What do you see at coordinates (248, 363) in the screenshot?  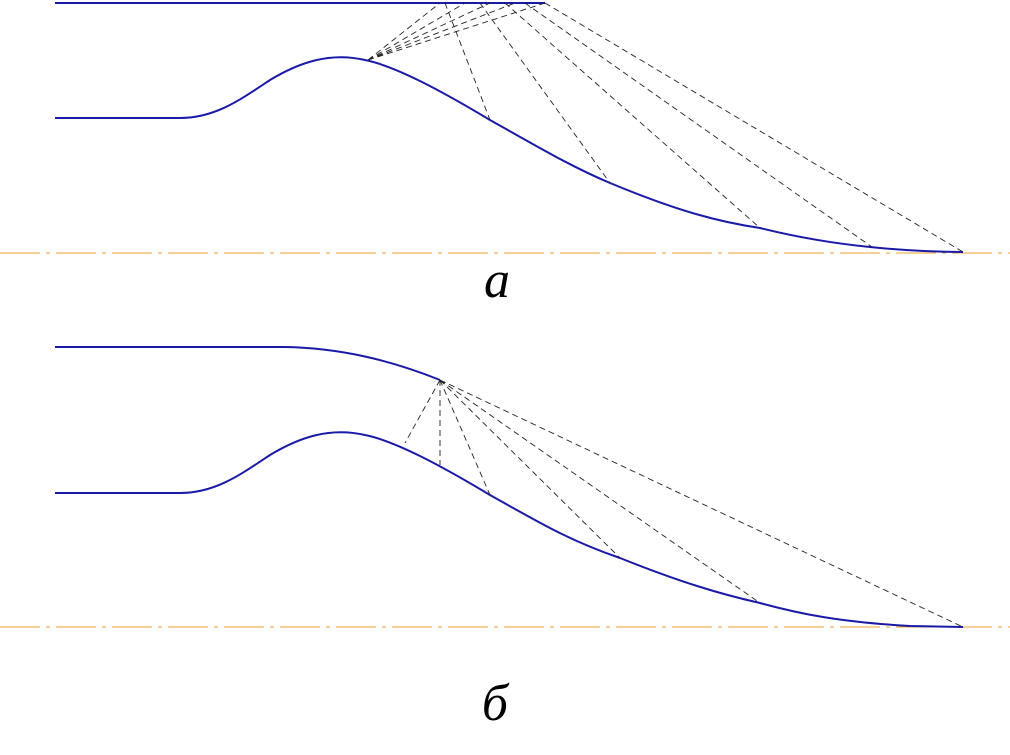 I see `upper-contour` at bounding box center [248, 363].